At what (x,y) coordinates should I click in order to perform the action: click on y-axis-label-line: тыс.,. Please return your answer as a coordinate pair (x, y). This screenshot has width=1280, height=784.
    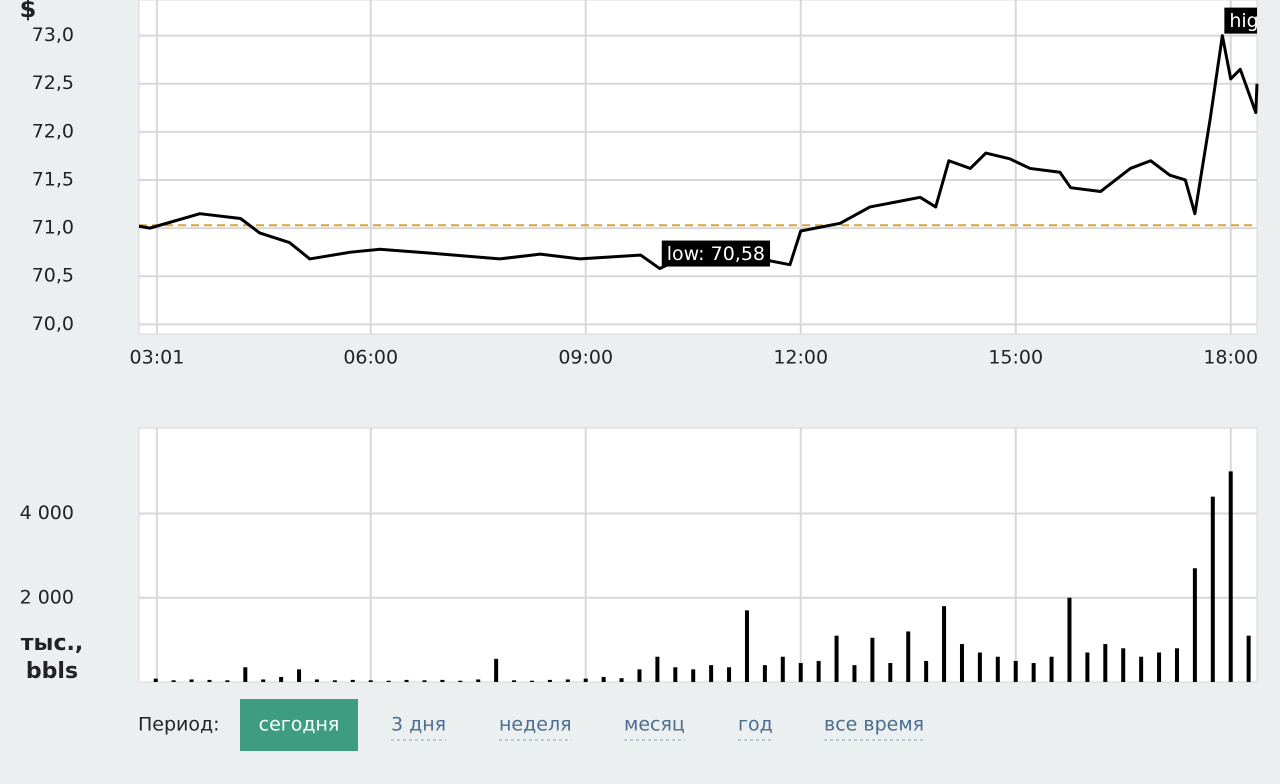
    Looking at the image, I should click on (52, 643).